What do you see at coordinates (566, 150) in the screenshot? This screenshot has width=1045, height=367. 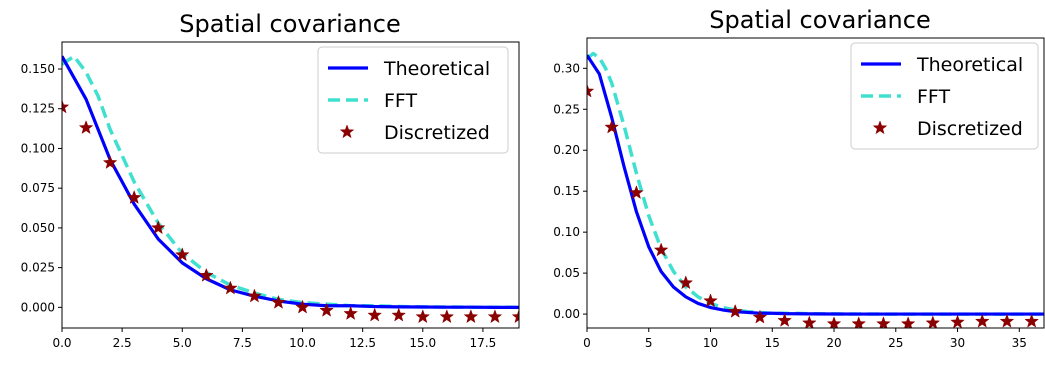 I see `y-tick-label: 0.20` at bounding box center [566, 150].